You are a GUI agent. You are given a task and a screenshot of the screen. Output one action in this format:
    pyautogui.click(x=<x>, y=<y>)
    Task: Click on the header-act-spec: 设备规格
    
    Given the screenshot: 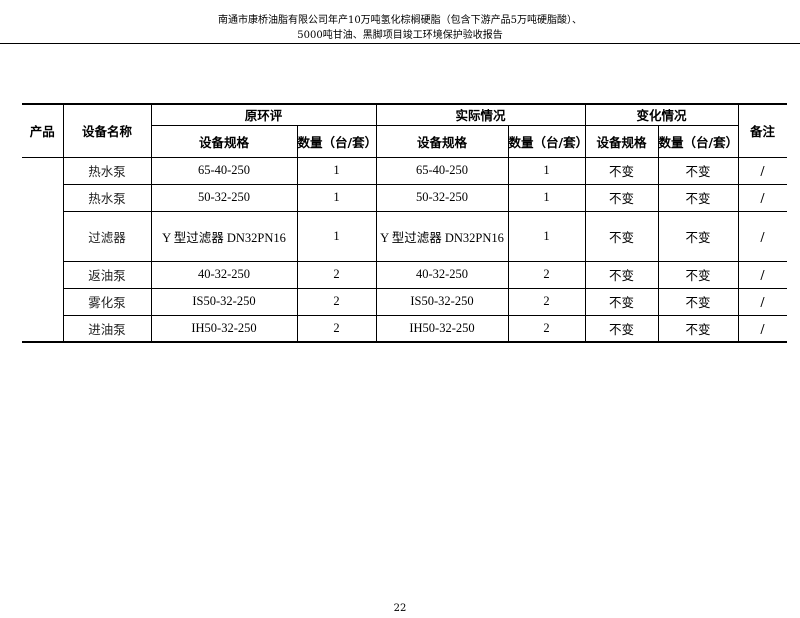 What is the action you would take?
    pyautogui.click(x=442, y=141)
    